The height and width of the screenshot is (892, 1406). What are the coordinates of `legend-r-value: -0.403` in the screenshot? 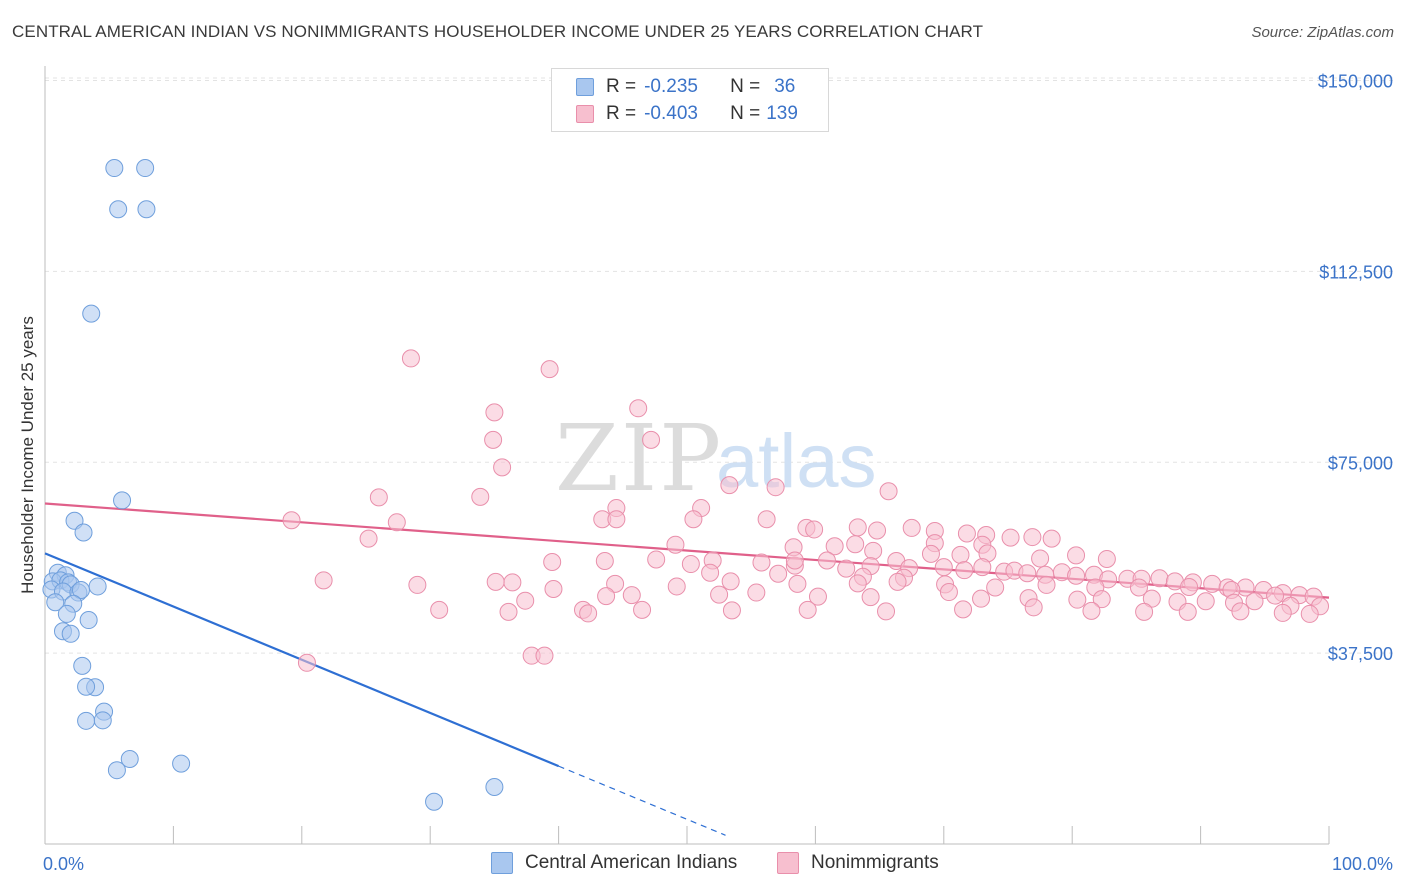 It's located at (671, 113).